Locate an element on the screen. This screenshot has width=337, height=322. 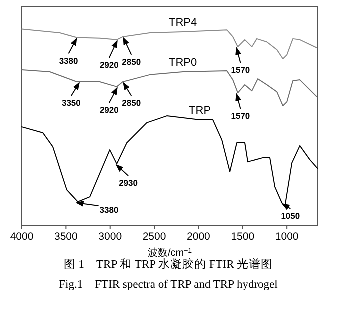
annotation: 1050 is located at coordinates (290, 215).